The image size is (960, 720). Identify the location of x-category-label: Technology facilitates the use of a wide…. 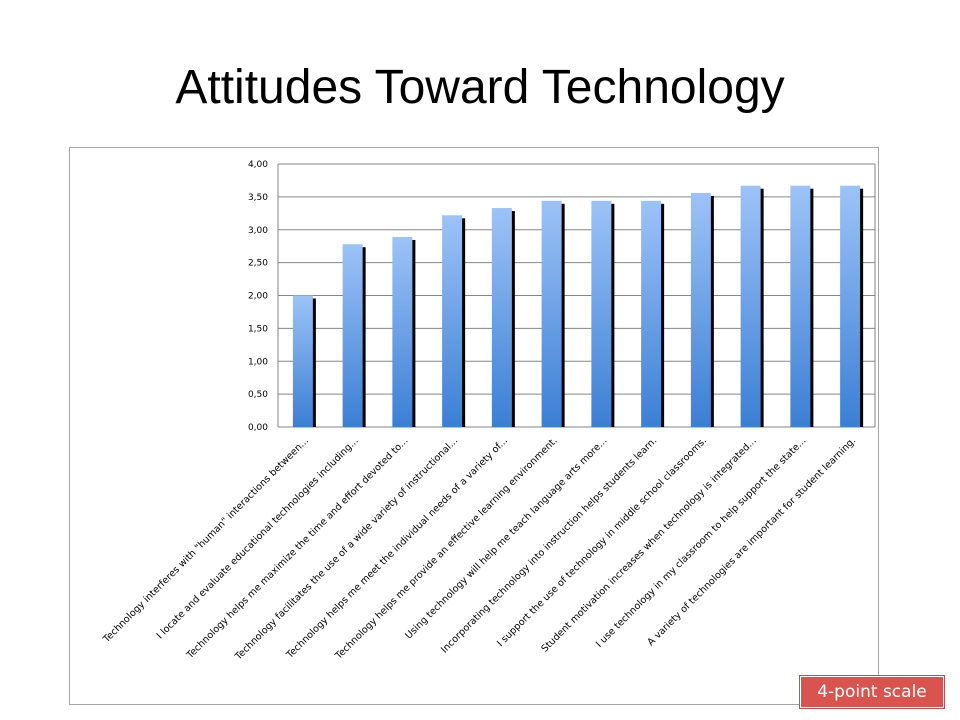
(347, 549).